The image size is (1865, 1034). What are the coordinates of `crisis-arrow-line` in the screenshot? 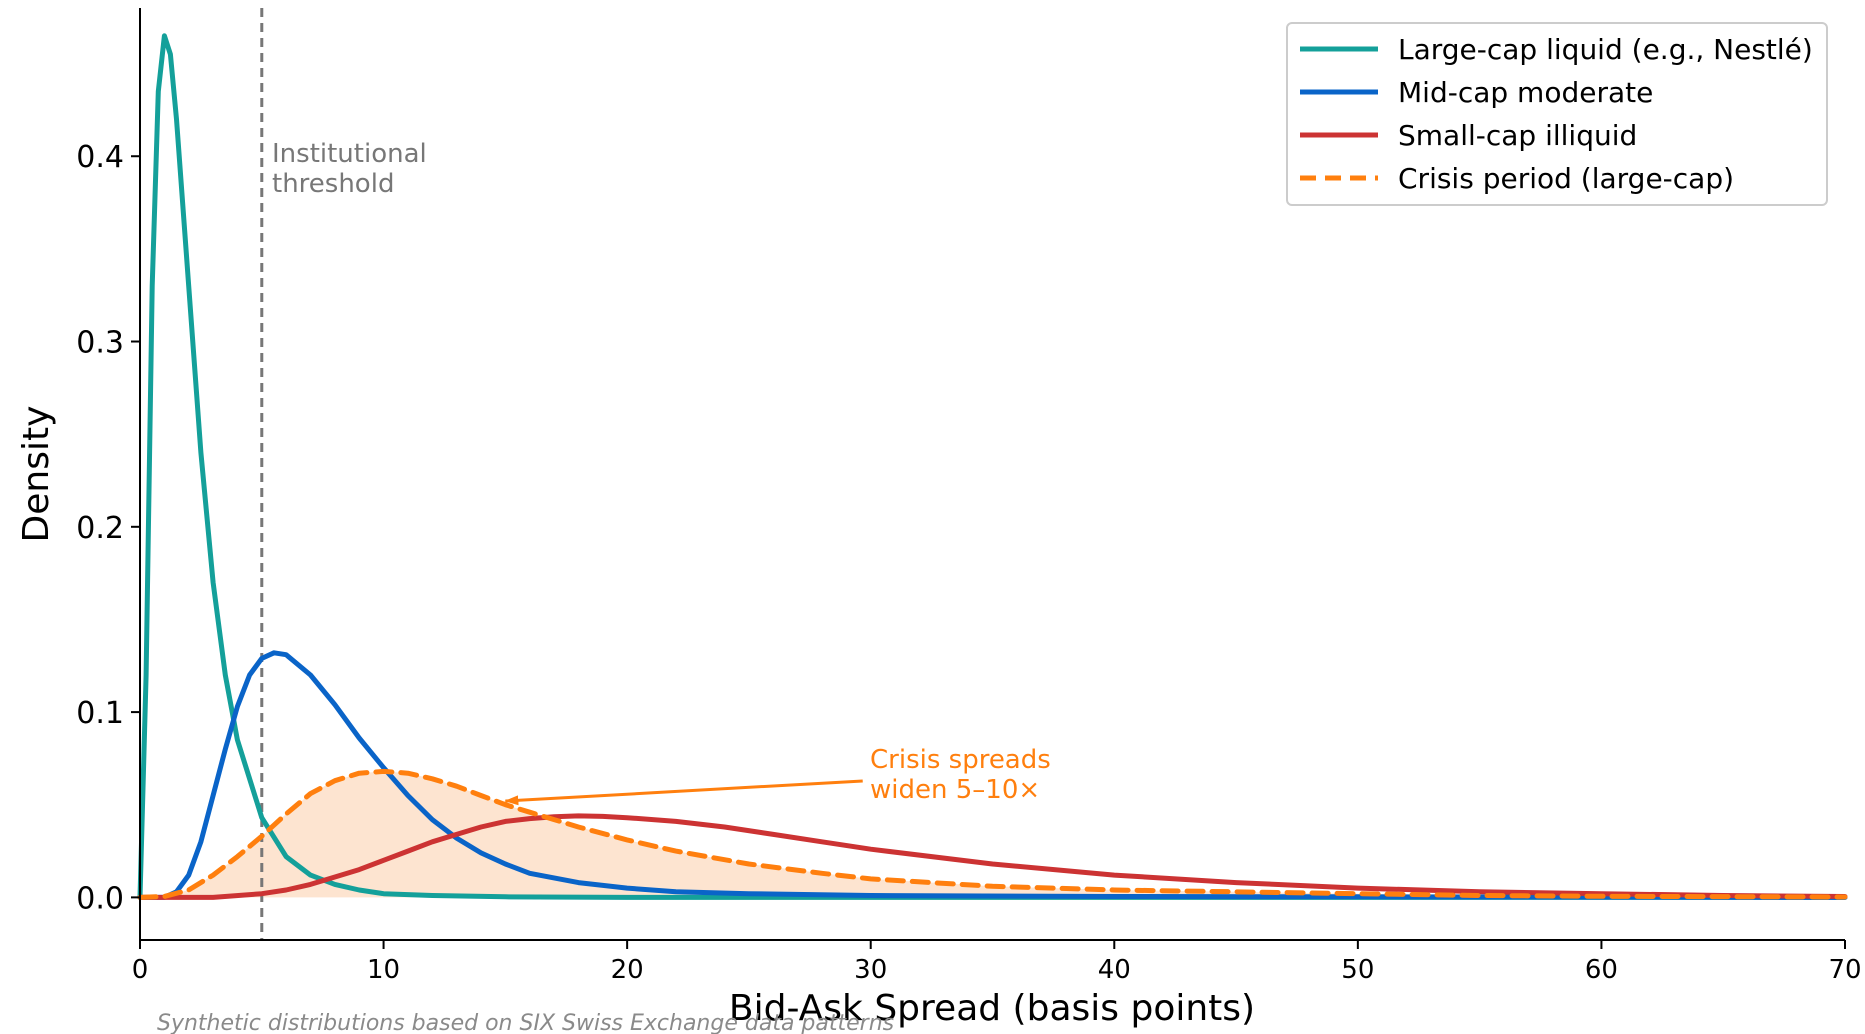 It's located at (683, 792).